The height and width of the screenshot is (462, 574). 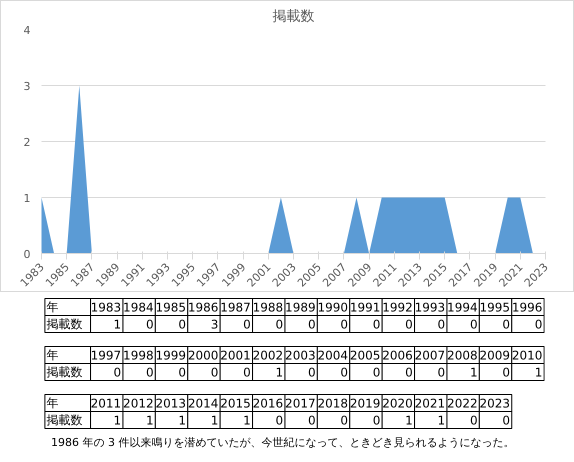 I want to click on x-tick-label: 2008, so click(x=462, y=355).